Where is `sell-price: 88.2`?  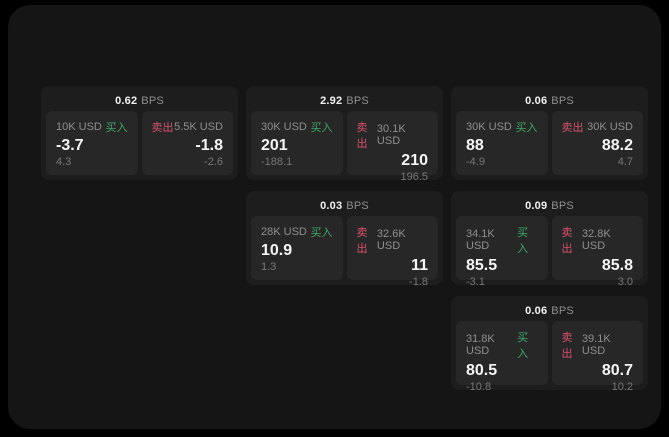
sell-price: 88.2 is located at coordinates (617, 145).